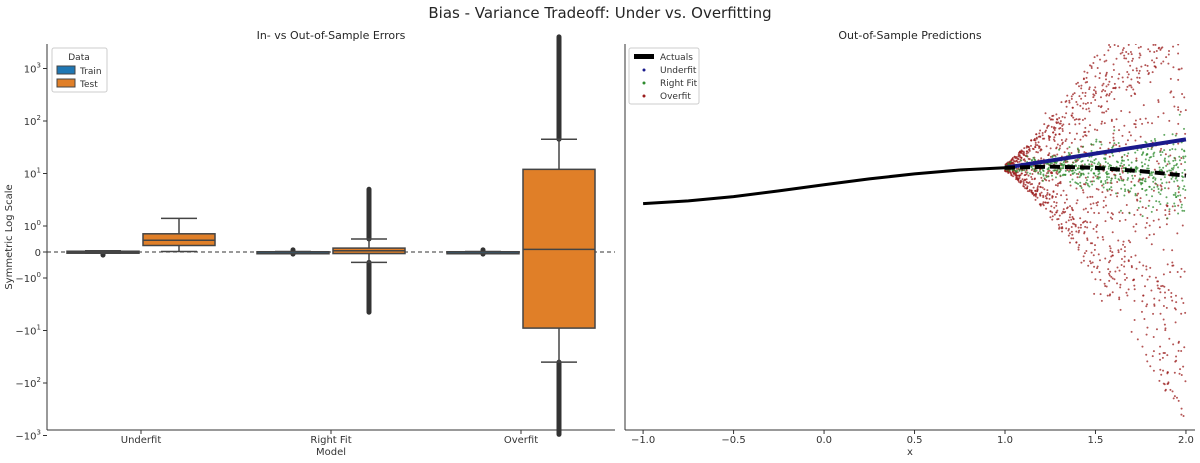  What do you see at coordinates (141, 440) in the screenshot?
I see `left-x-tick-label: Underfit` at bounding box center [141, 440].